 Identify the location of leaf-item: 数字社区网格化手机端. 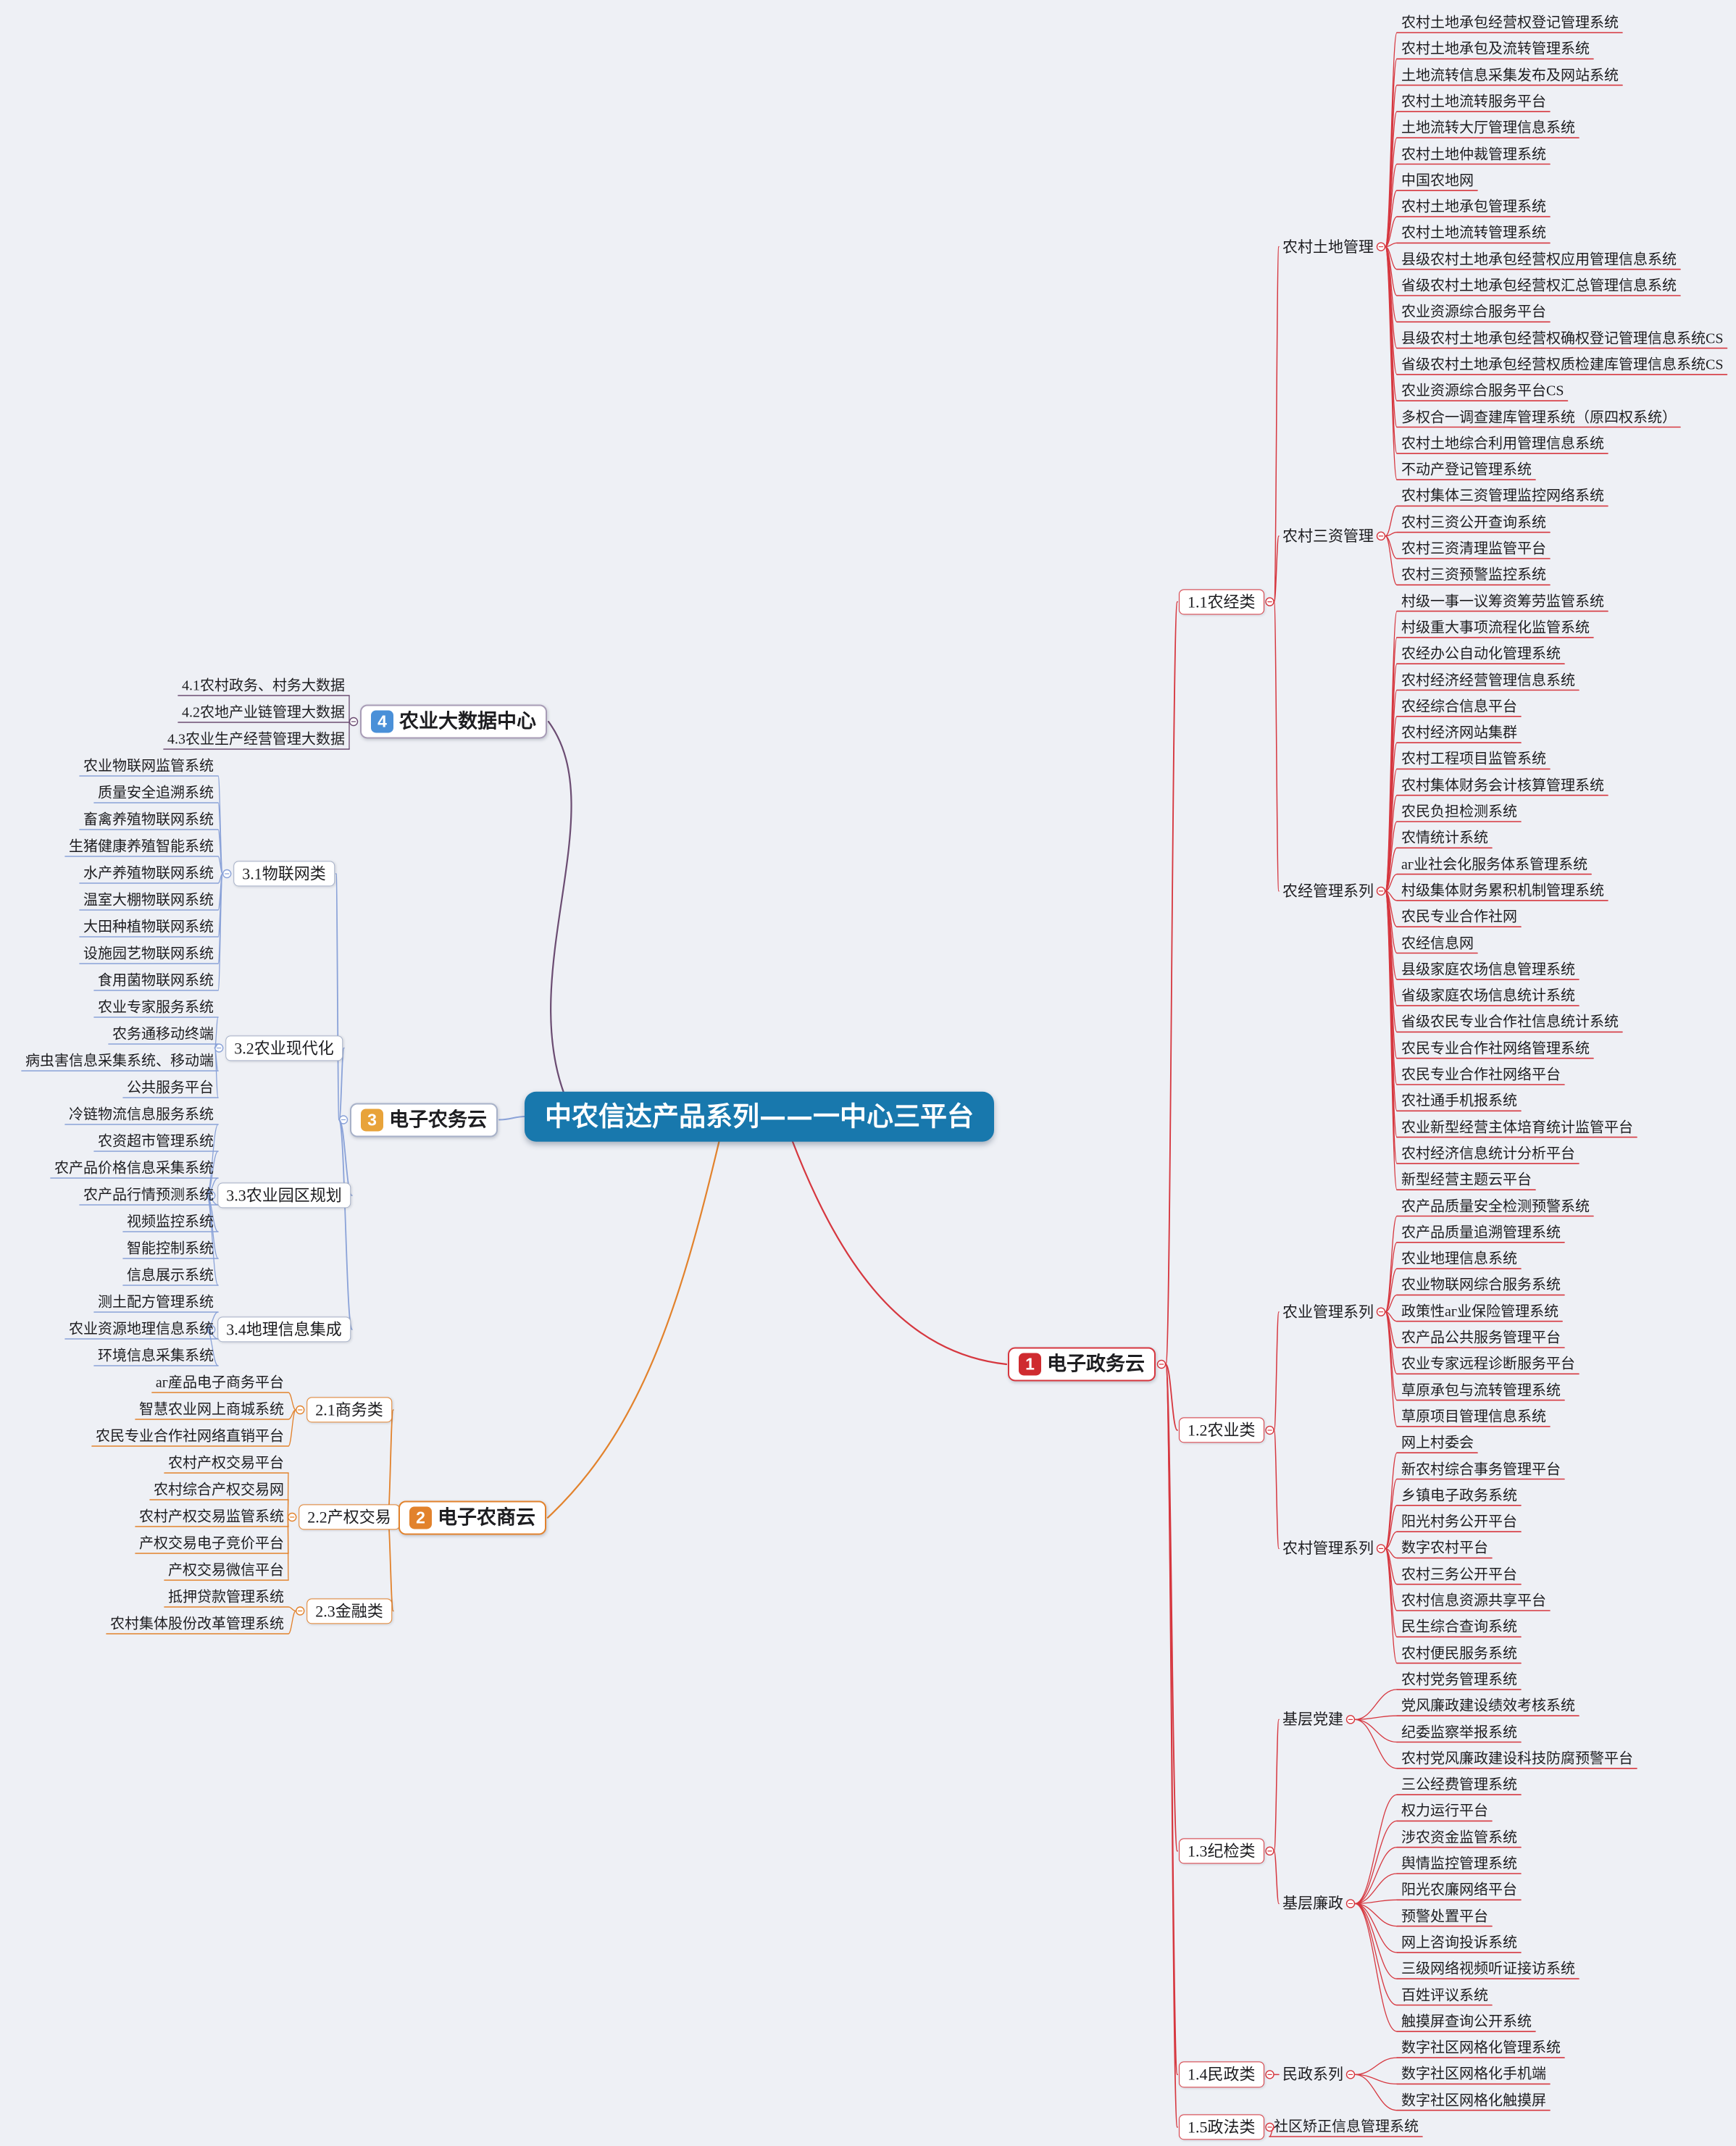
(1473, 2074).